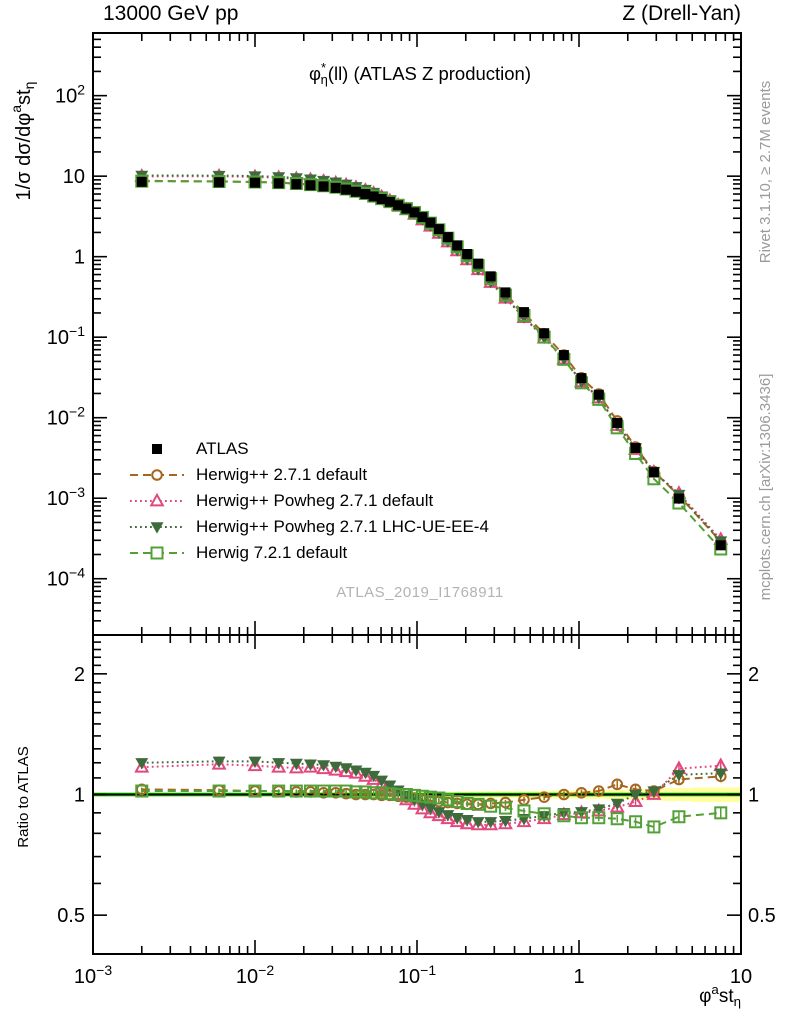  What do you see at coordinates (23, 797) in the screenshot?
I see `ratio-axis-label: Ratio to ATLAS` at bounding box center [23, 797].